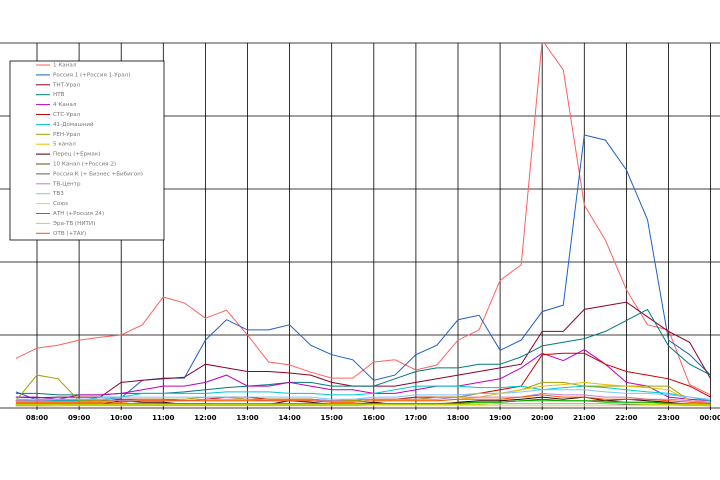 The height and width of the screenshot is (480, 720). I want to click on legend-label: Эра-ТВ (НИТИ), so click(74, 224).